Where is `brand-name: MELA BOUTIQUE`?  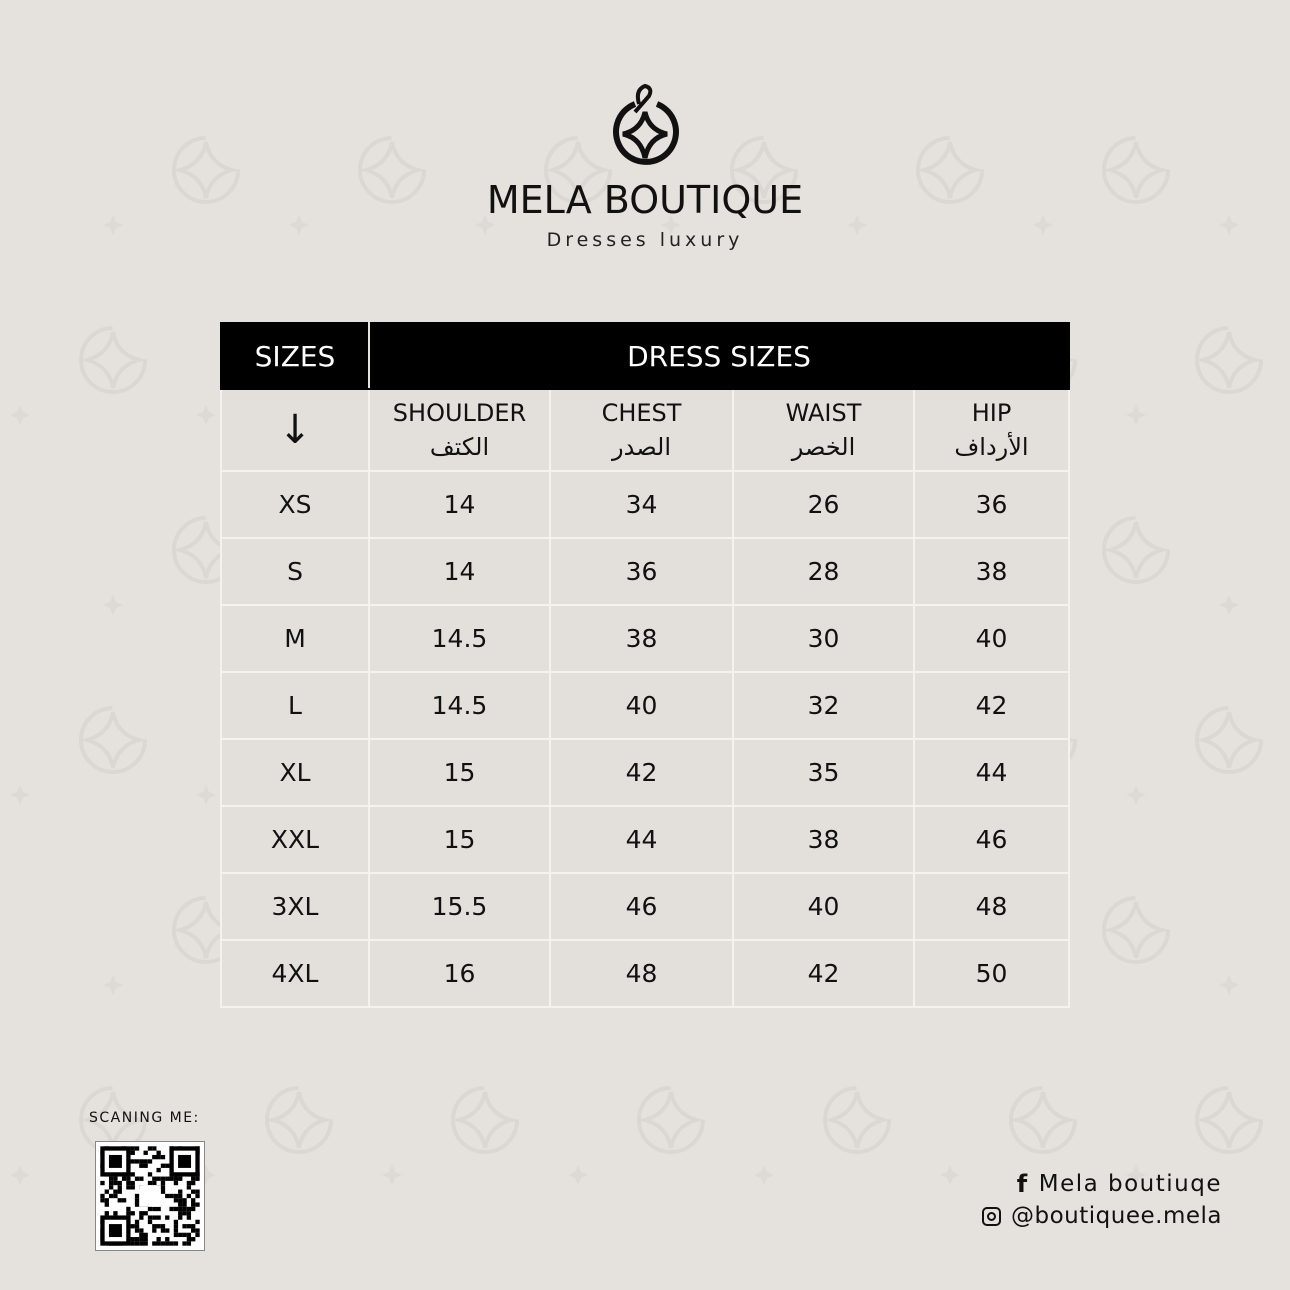 brand-name: MELA BOUTIQUE is located at coordinates (645, 200).